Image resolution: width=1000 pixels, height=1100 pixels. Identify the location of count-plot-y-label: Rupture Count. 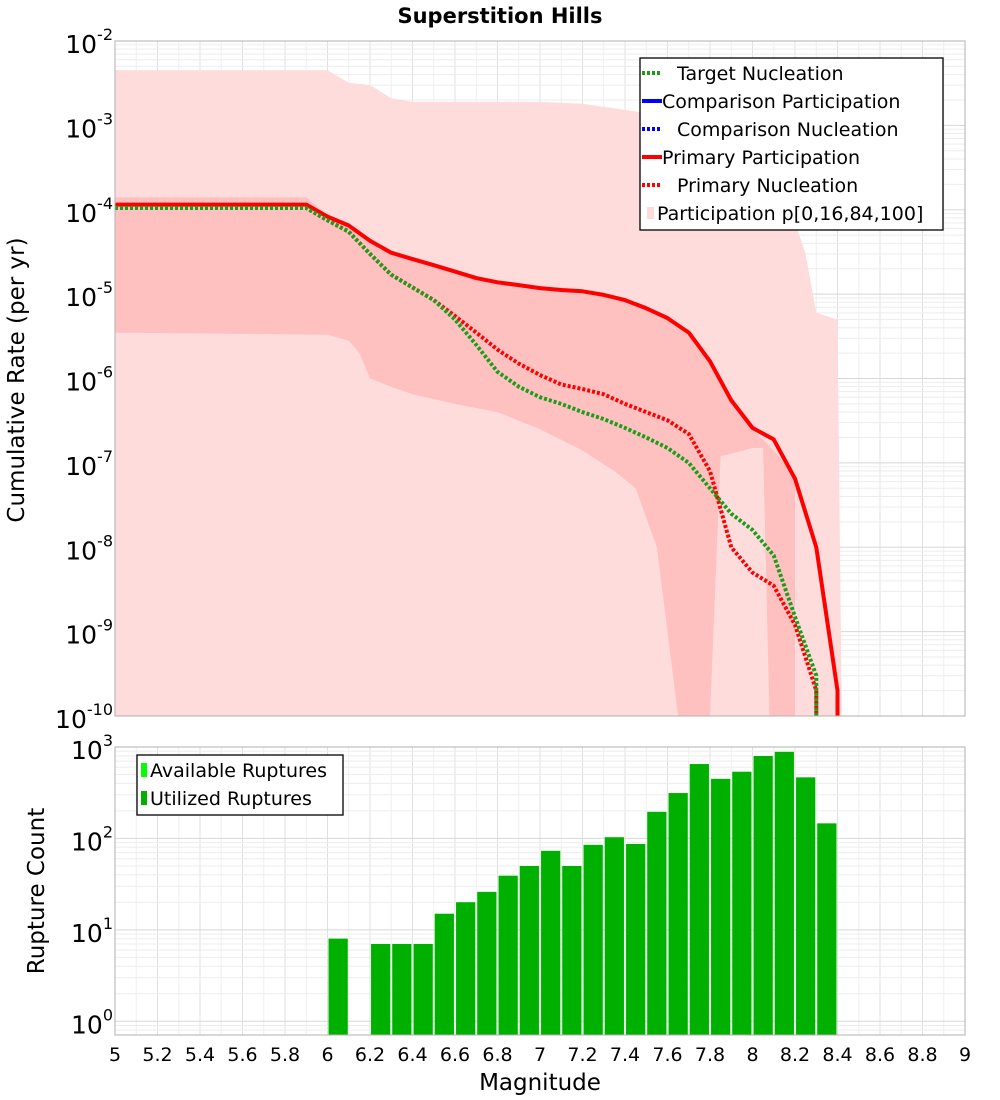
(37, 891).